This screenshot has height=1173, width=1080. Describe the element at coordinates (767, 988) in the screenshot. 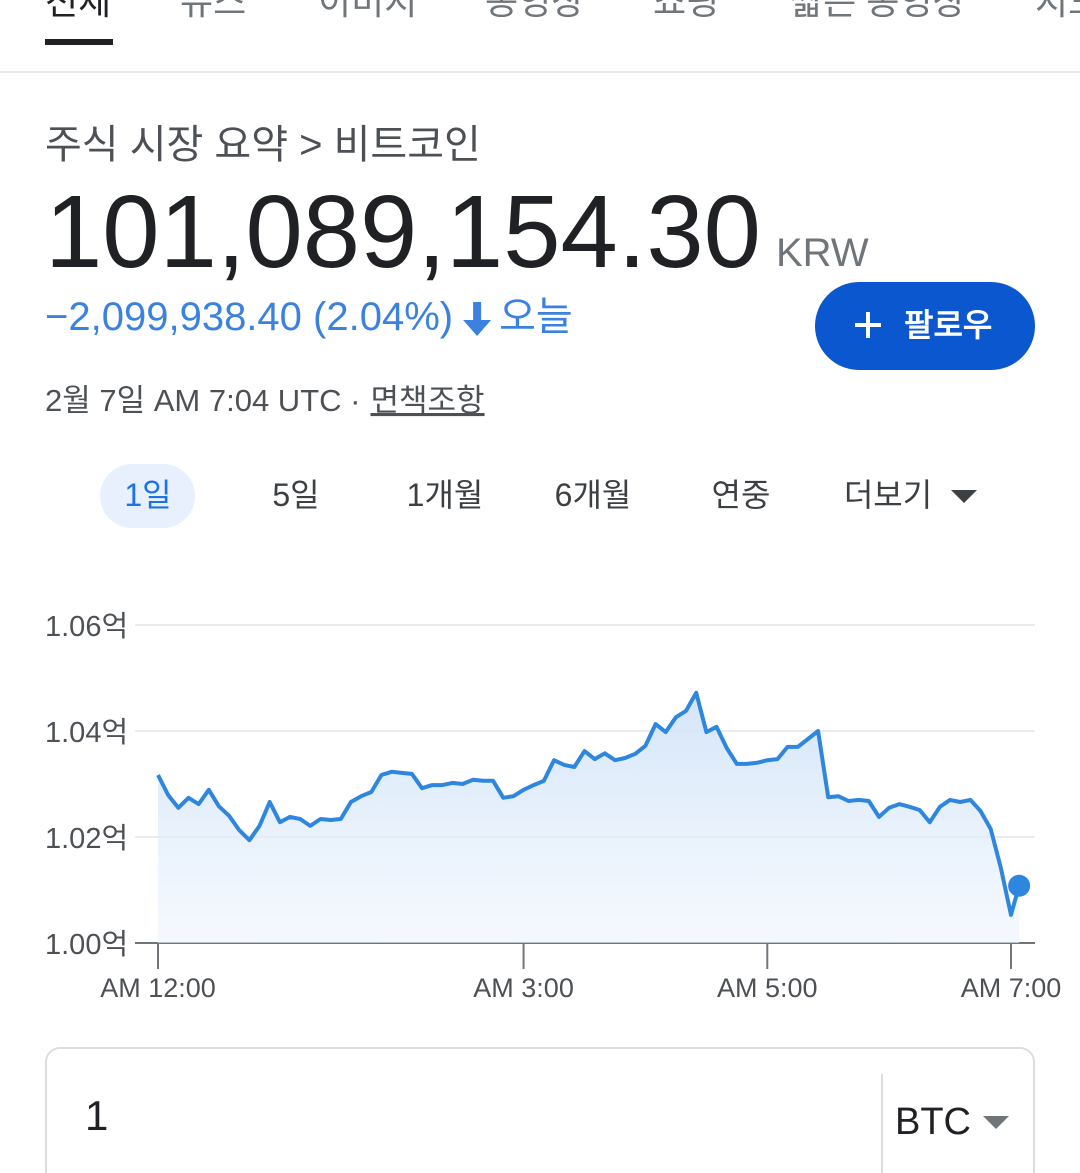

I see `x-tick-label: AM 5:00` at that location.